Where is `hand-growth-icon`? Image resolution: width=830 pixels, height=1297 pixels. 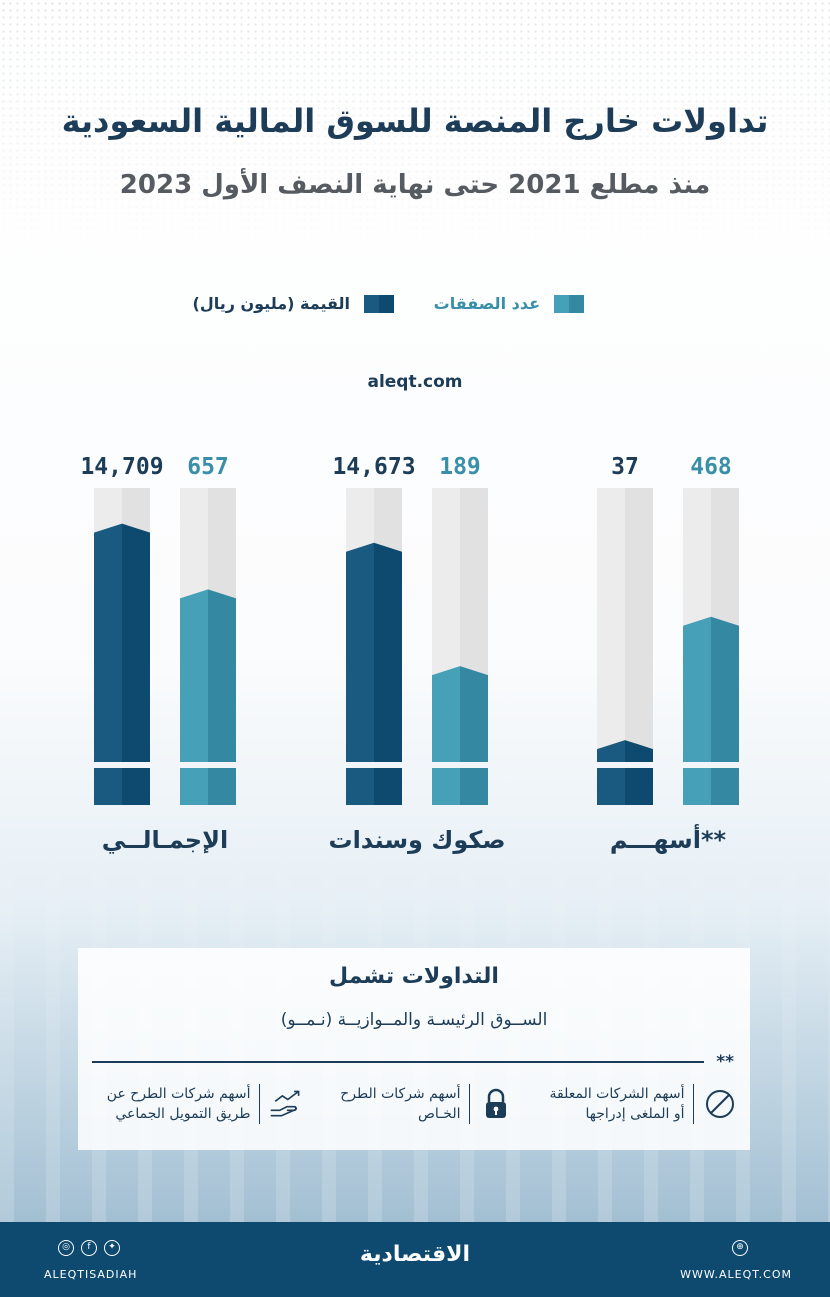 hand-growth-icon is located at coordinates (286, 1104).